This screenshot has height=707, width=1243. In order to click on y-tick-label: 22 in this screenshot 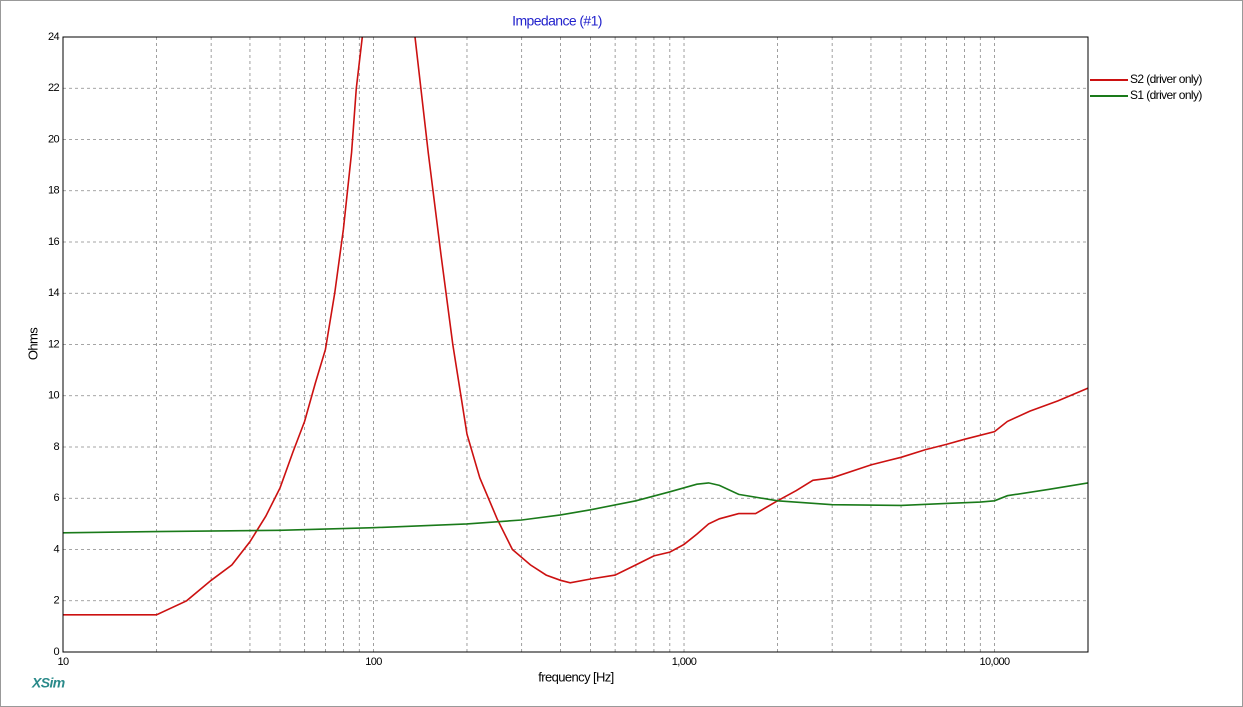, I will do `click(54, 88)`.